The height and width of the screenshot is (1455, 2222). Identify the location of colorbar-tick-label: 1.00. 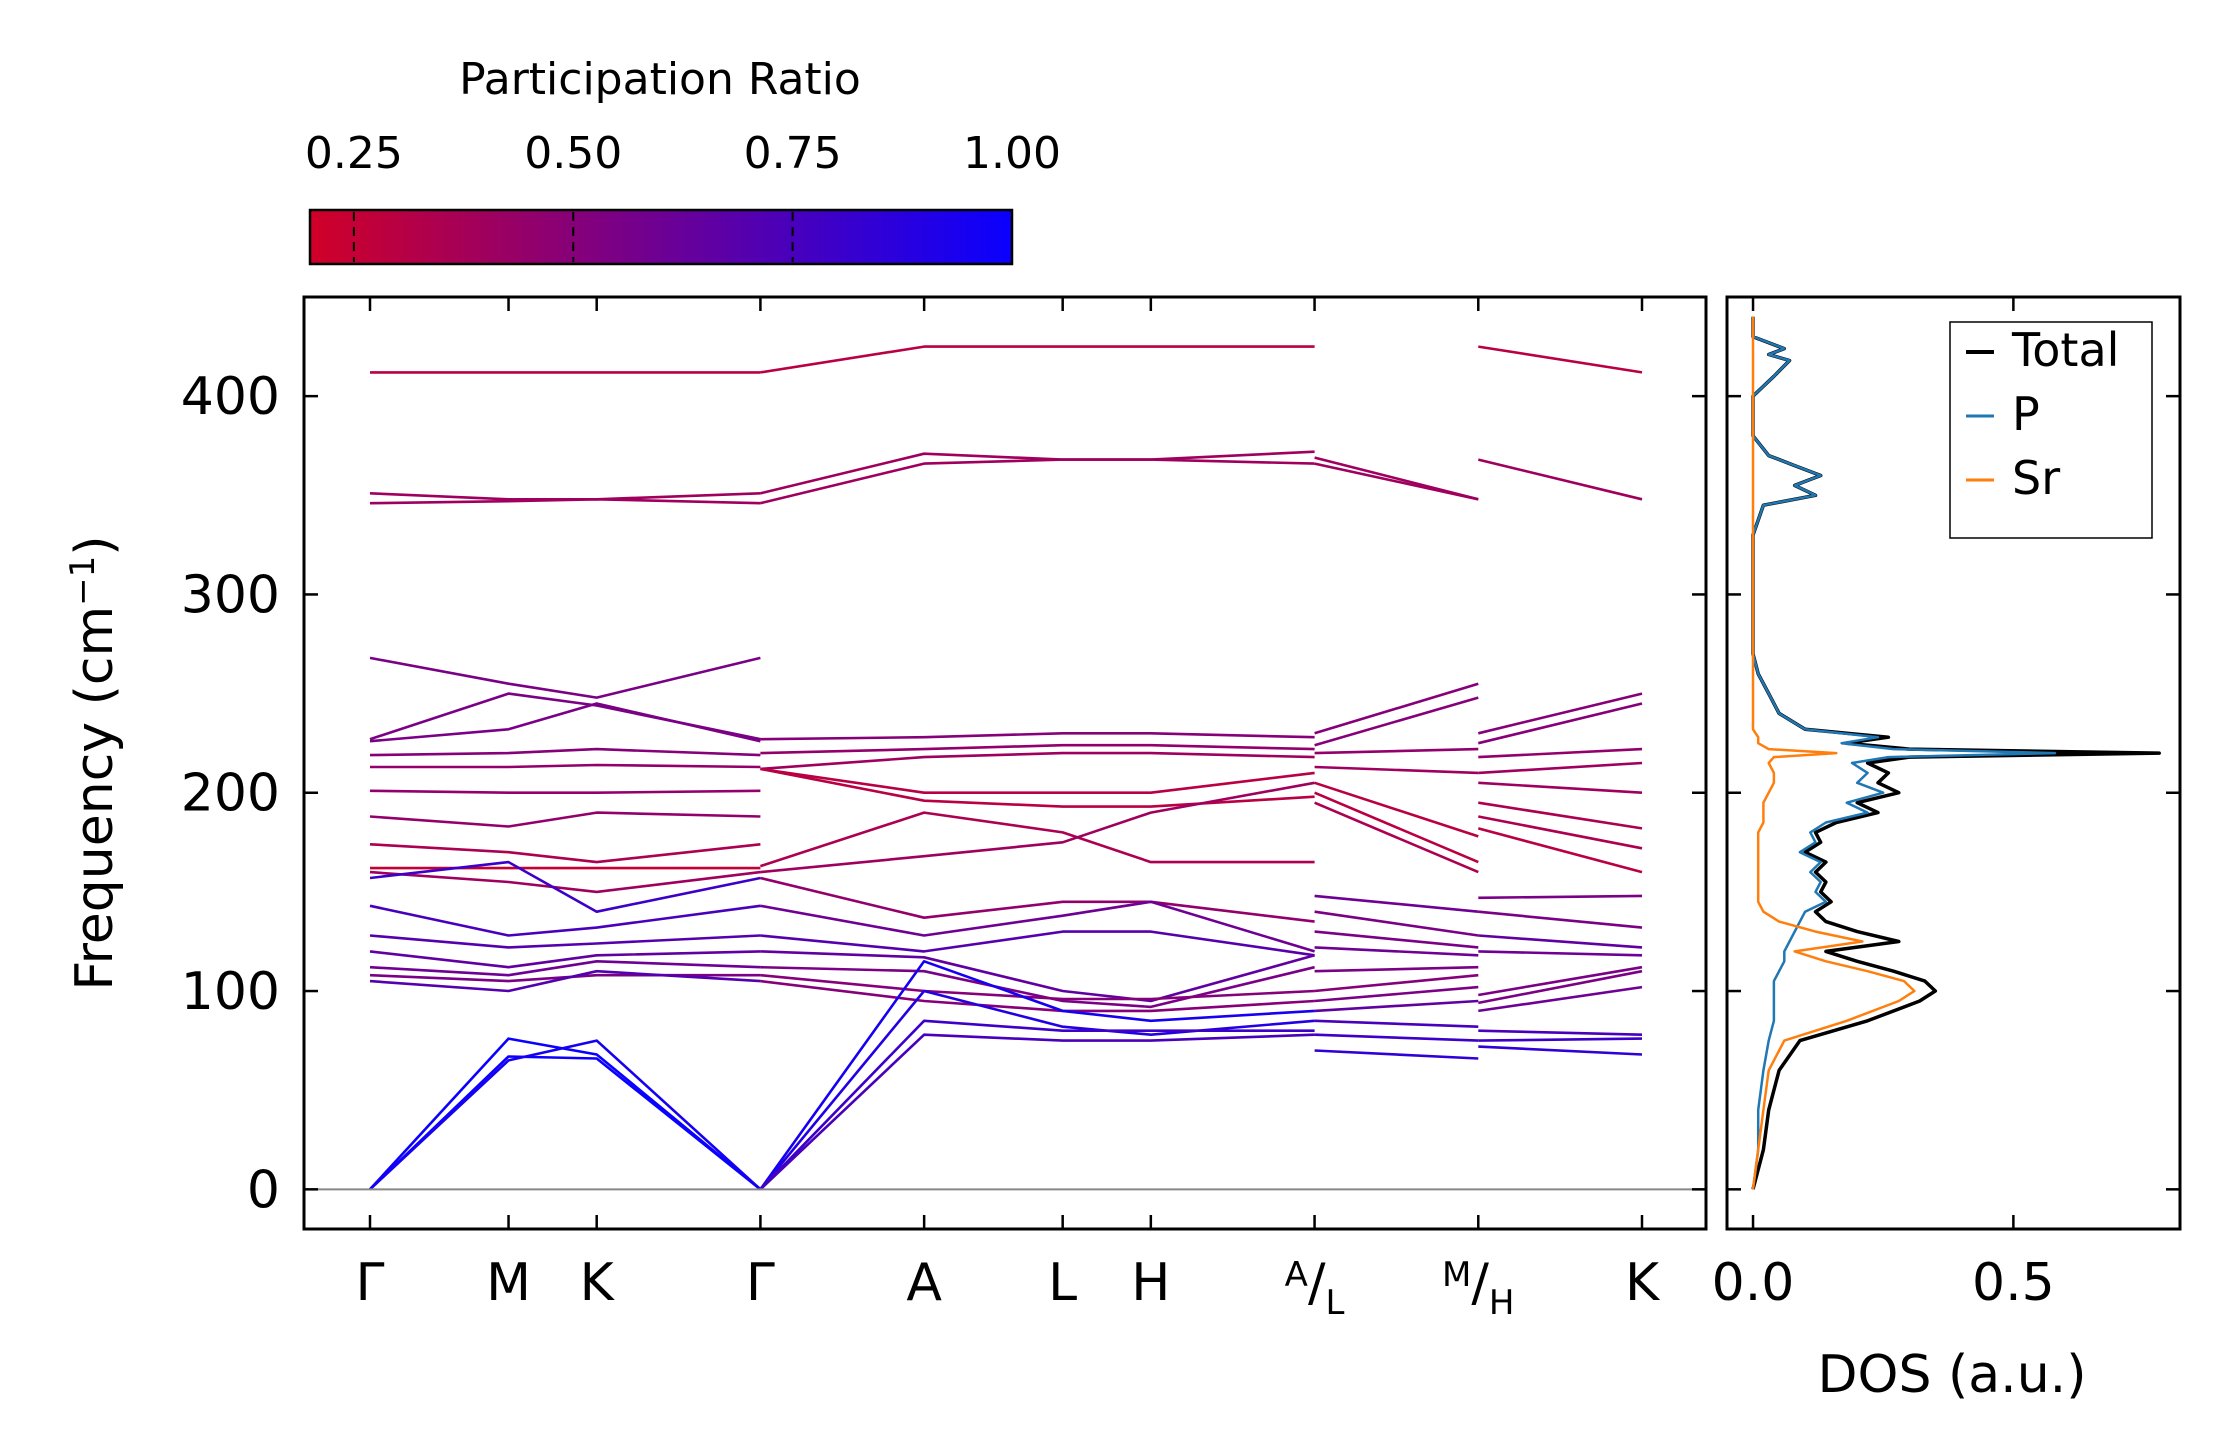
(1012, 153).